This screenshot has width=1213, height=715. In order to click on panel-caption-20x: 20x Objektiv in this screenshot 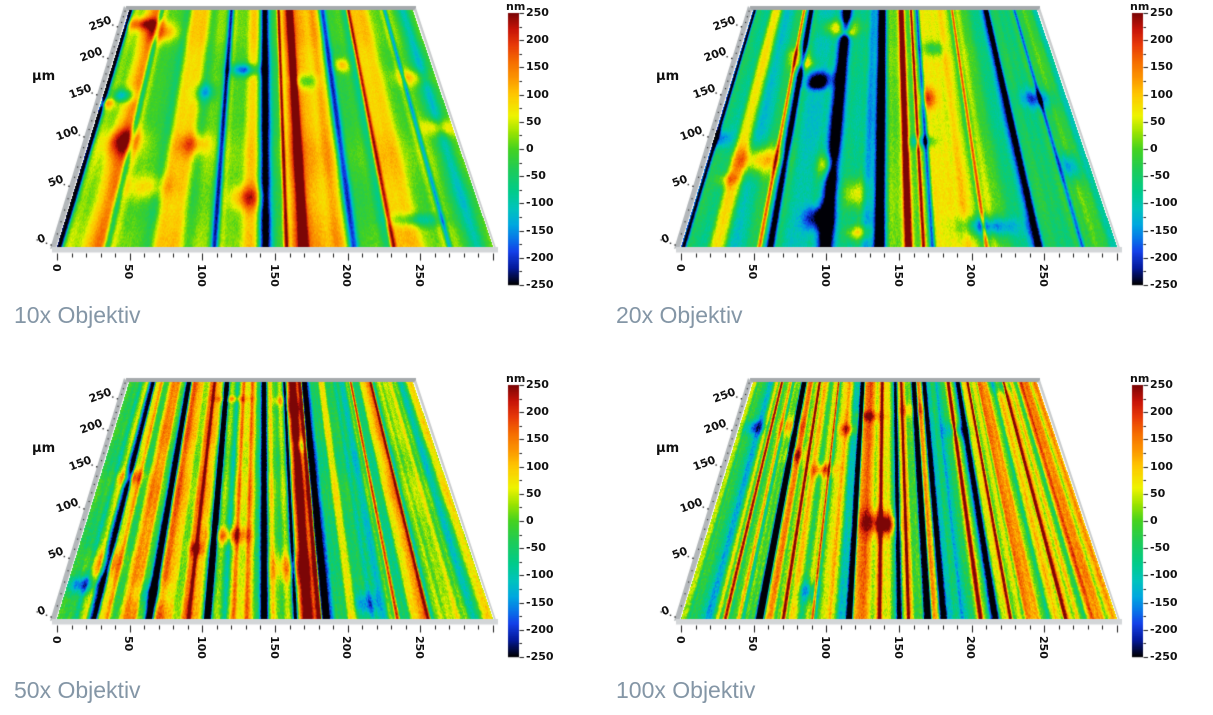, I will do `click(679, 315)`.